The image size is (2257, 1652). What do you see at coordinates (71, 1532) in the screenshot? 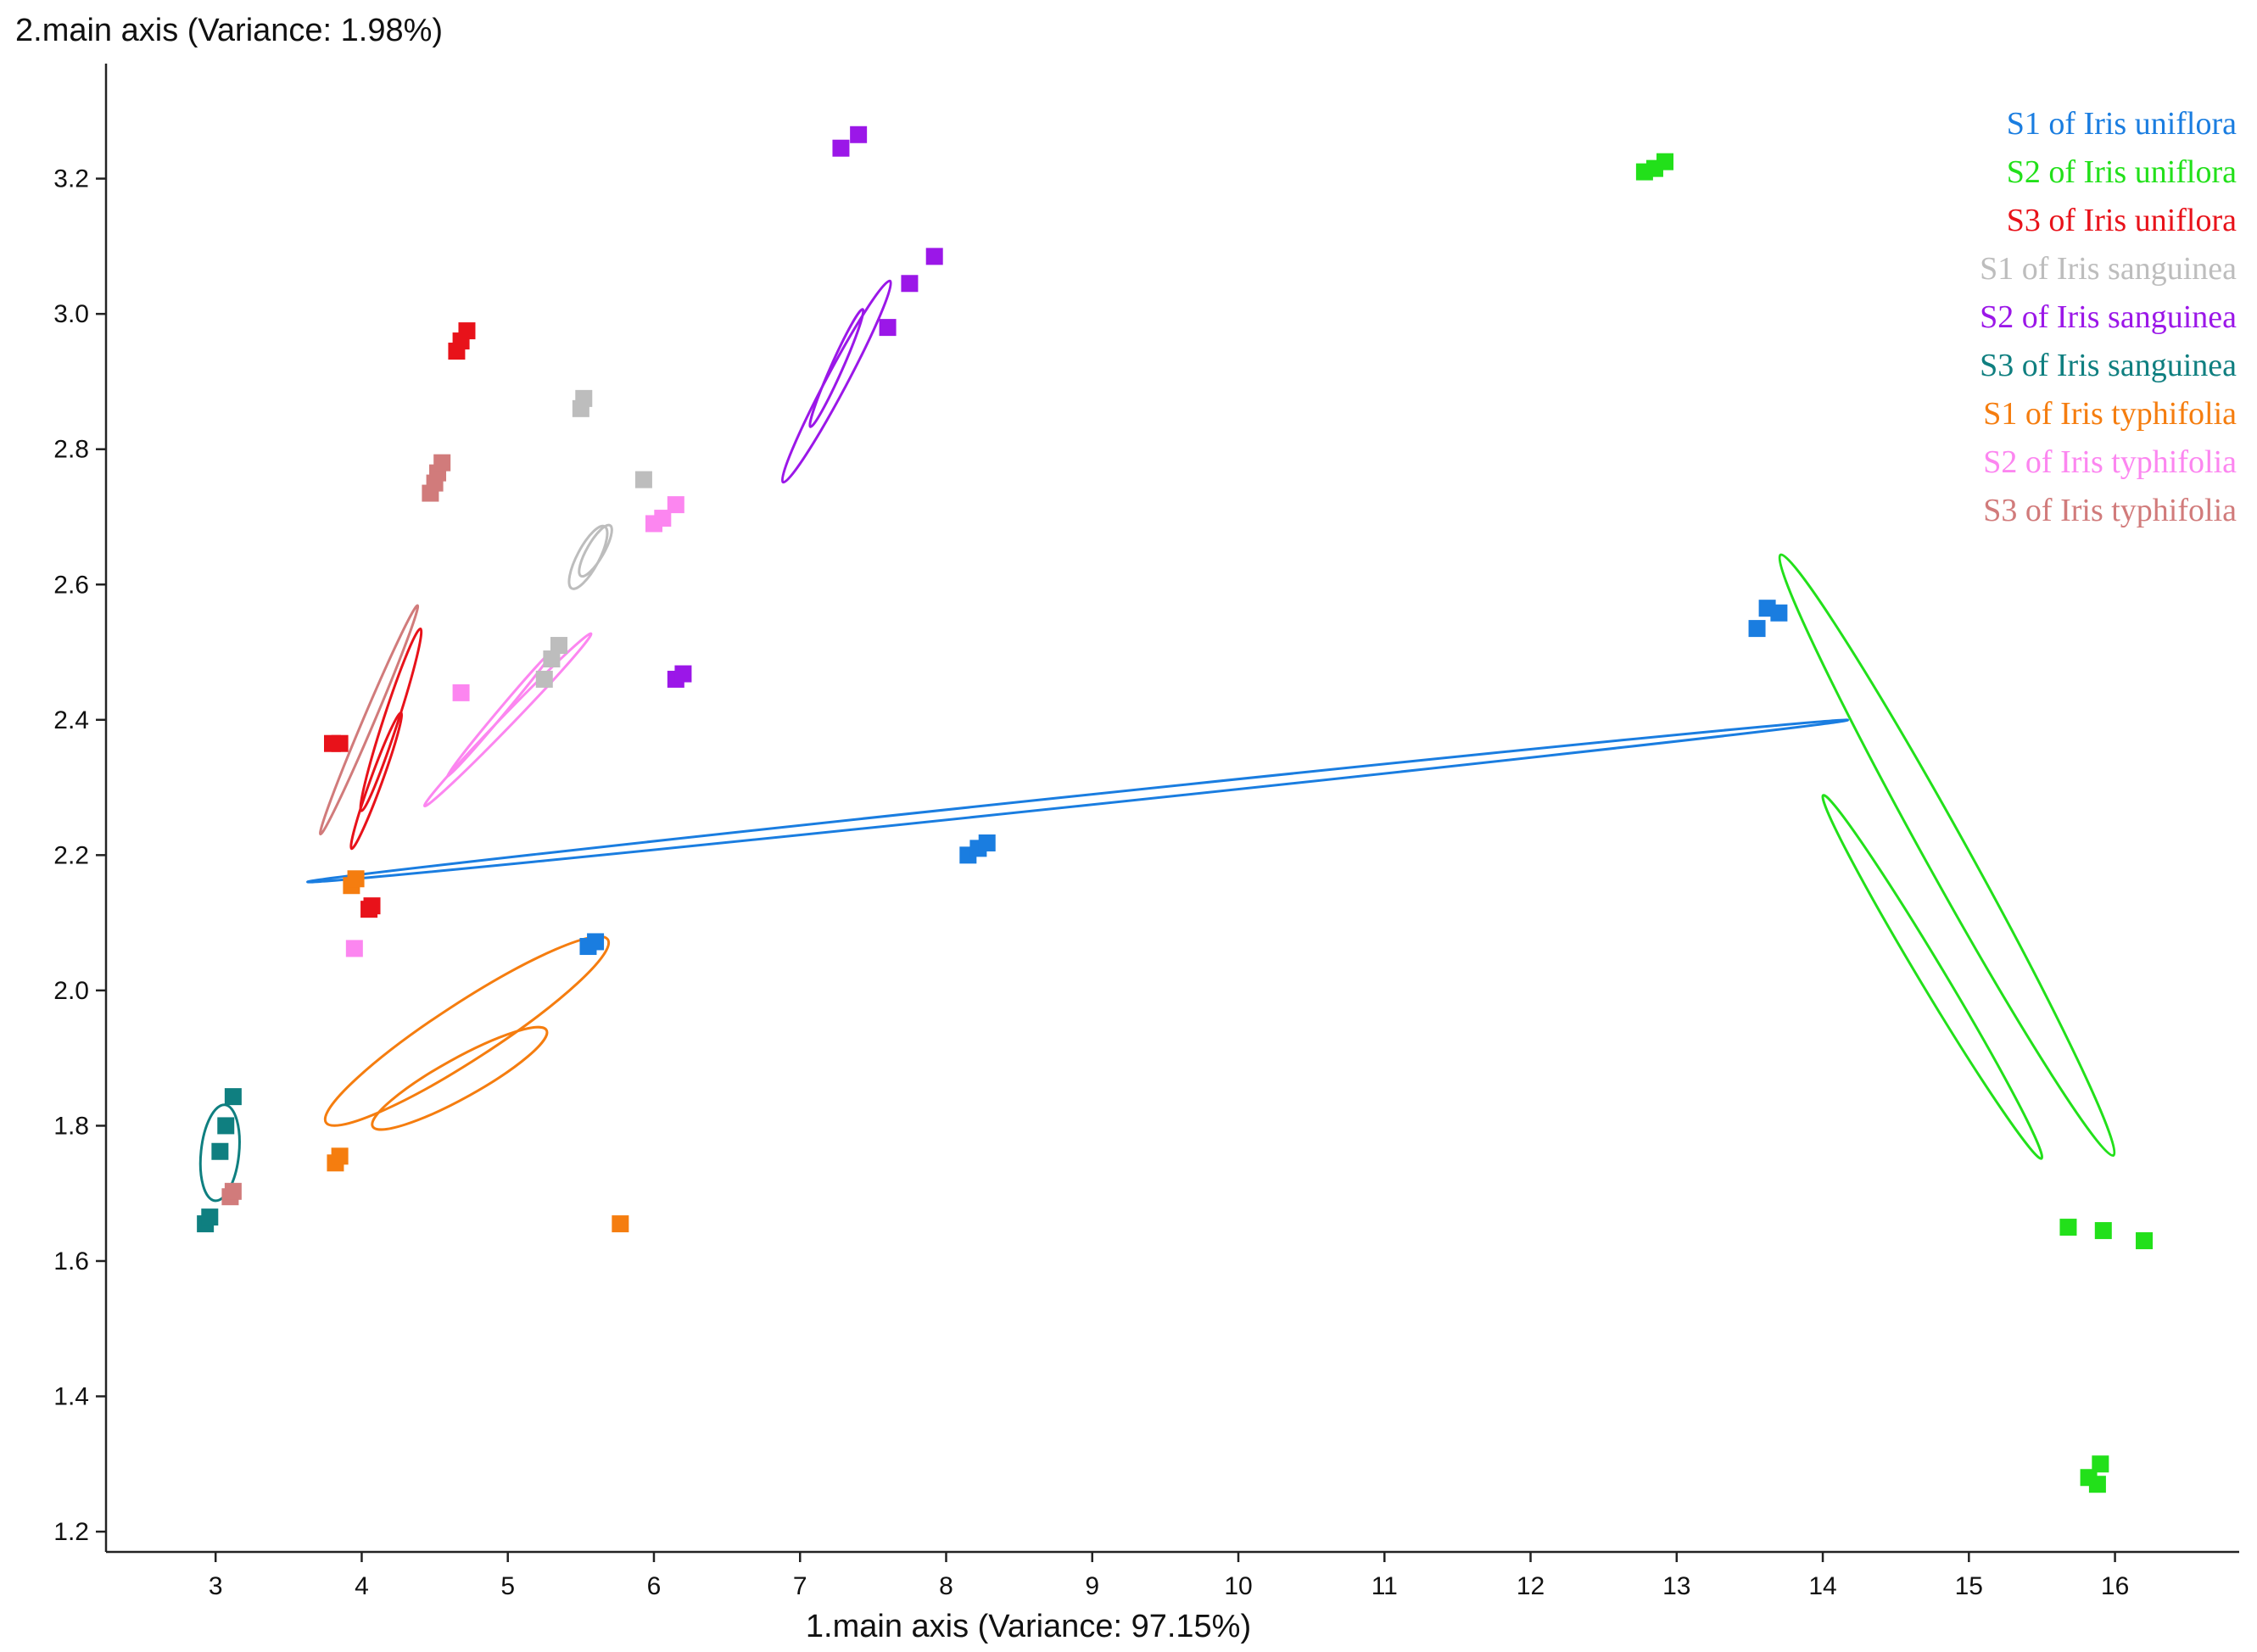
I see `y-tick-label: 1.2` at bounding box center [71, 1532].